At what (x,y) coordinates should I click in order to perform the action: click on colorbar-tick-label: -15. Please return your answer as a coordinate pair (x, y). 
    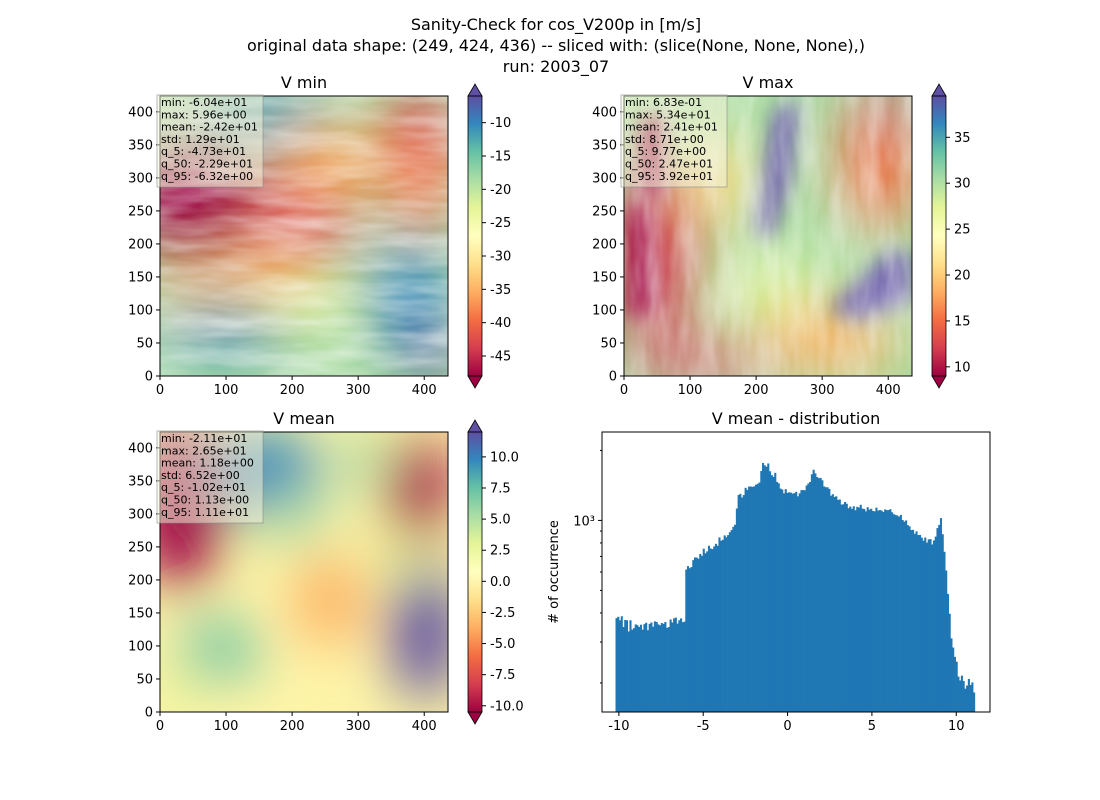
    Looking at the image, I should click on (500, 157).